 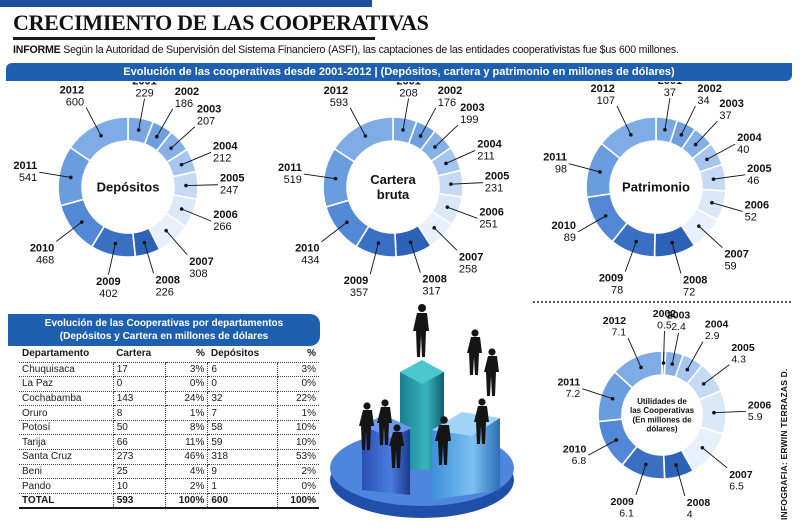 I want to click on donut-value-label: 4, so click(x=690, y=514).